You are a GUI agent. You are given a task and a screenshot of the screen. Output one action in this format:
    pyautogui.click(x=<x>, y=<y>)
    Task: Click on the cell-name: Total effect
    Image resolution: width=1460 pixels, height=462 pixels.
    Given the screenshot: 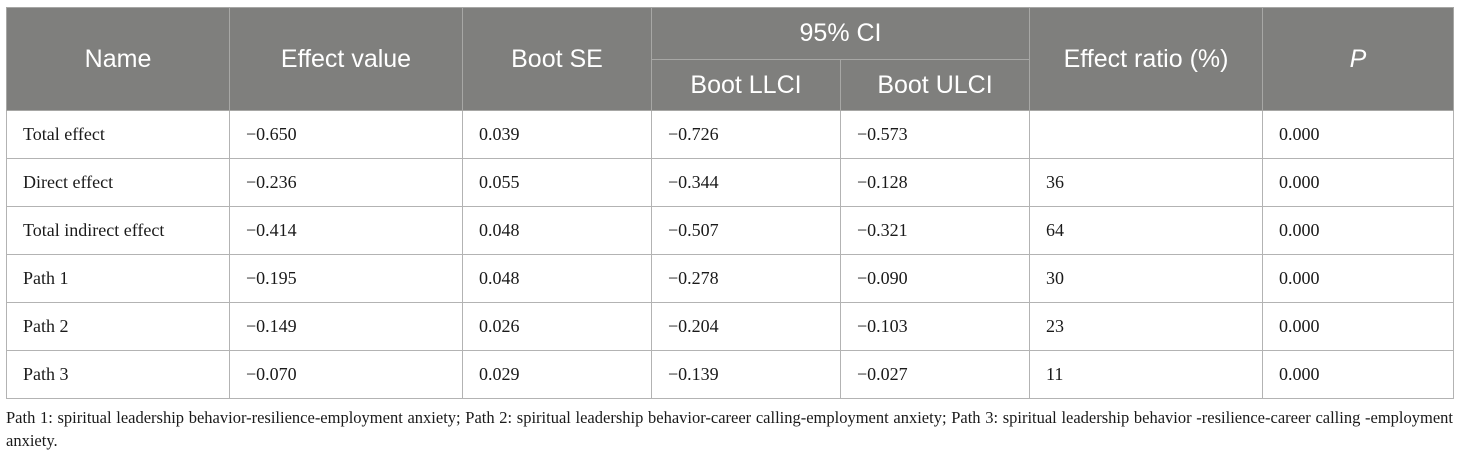 What is the action you would take?
    pyautogui.click(x=118, y=134)
    